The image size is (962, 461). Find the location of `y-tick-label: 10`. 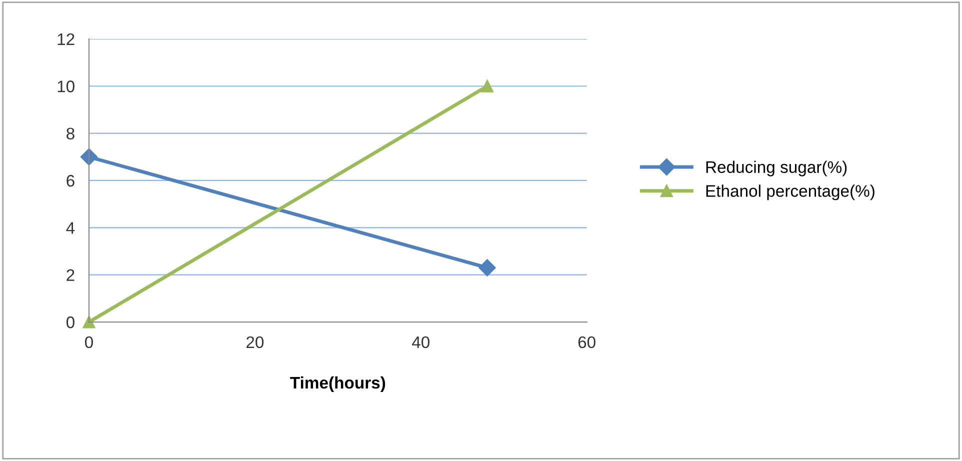

y-tick-label: 10 is located at coordinates (66, 86).